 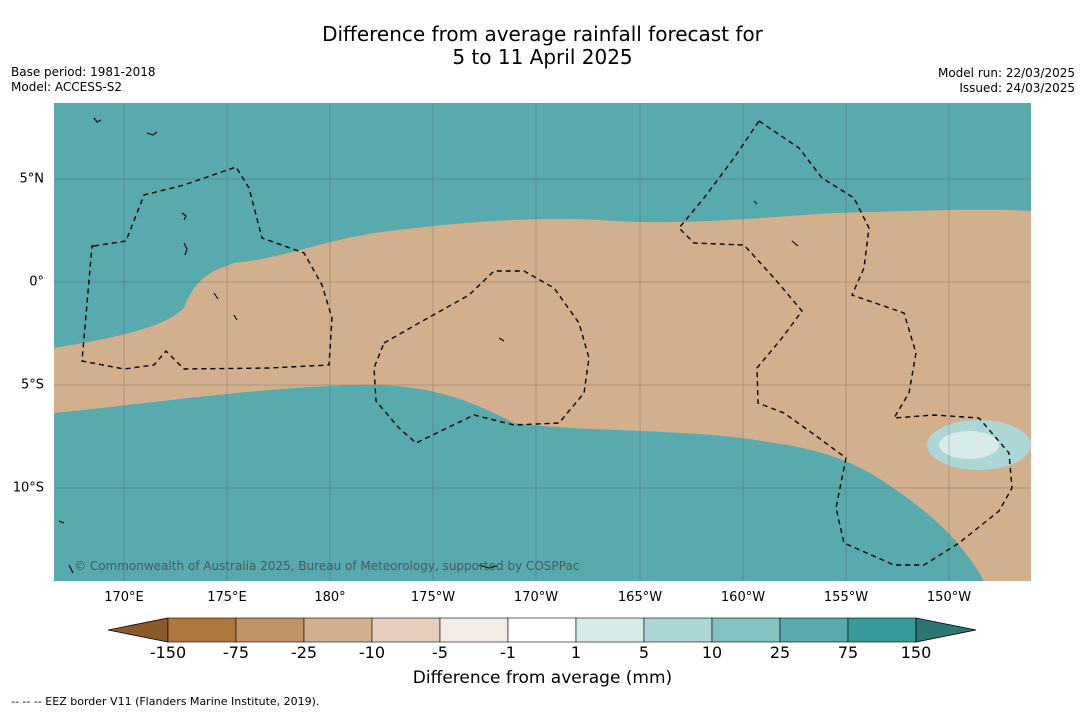 I want to click on colorbar-tick-label: 10, so click(x=712, y=652).